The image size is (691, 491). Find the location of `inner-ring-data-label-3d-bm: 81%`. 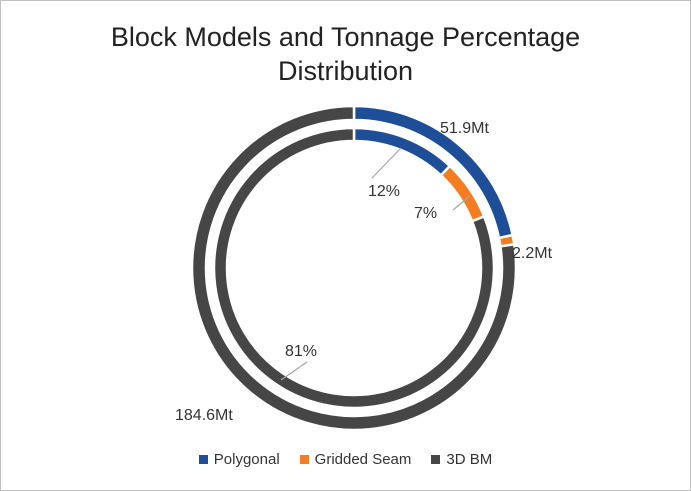

inner-ring-data-label-3d-bm: 81% is located at coordinates (301, 351).